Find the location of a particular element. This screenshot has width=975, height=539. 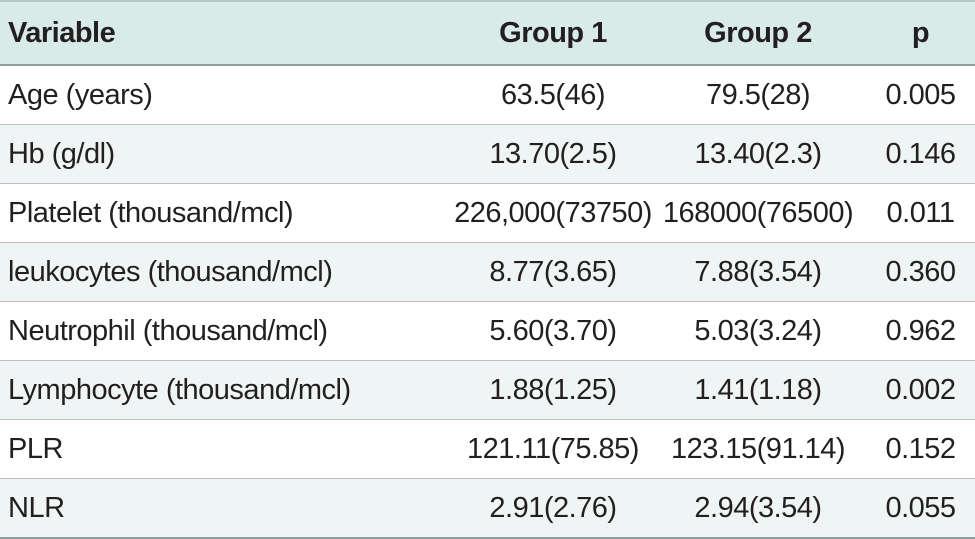

cell-p-value: 0.002 is located at coordinates (920, 389).